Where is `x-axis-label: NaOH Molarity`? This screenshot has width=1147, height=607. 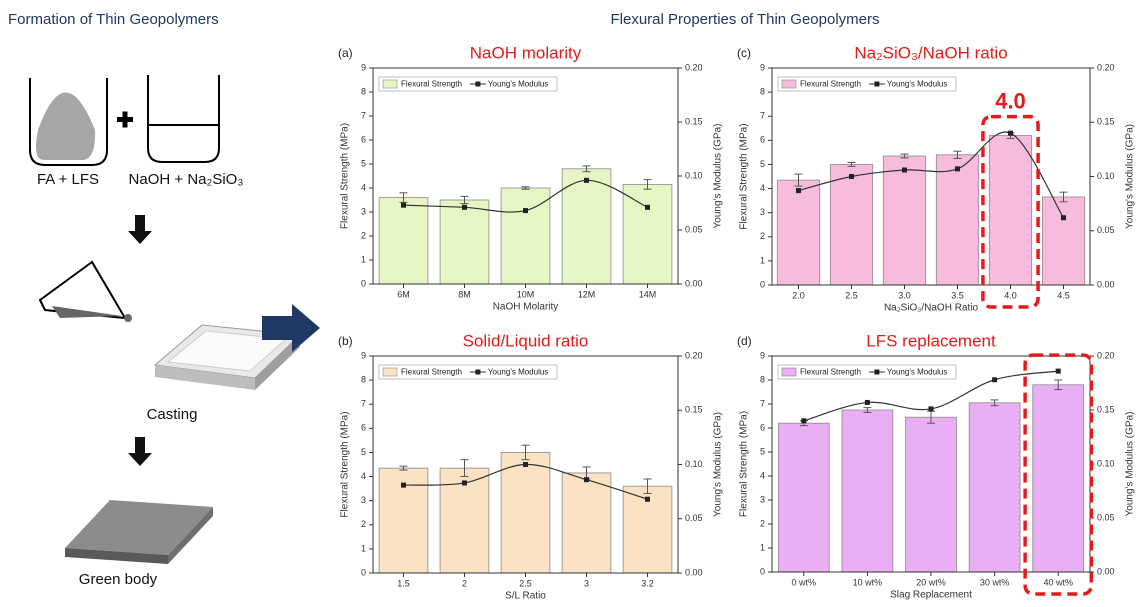
x-axis-label: NaOH Molarity is located at coordinates (526, 307).